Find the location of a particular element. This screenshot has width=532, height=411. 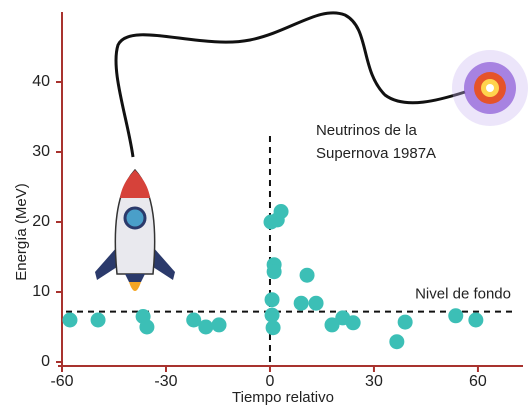

rocket is located at coordinates (135, 229).